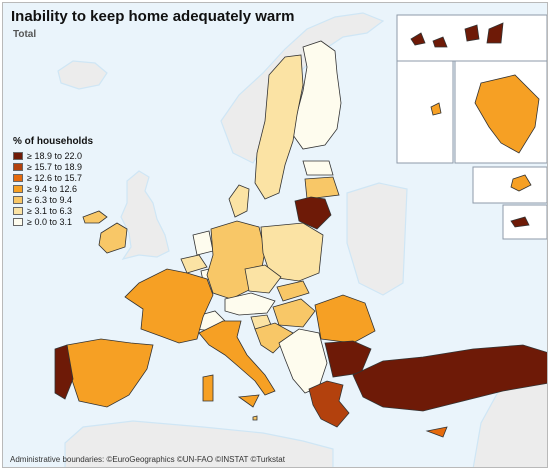  Describe the element at coordinates (49, 211) in the screenshot. I see `legend-label: ≥ 3.1 to 6.3` at that location.